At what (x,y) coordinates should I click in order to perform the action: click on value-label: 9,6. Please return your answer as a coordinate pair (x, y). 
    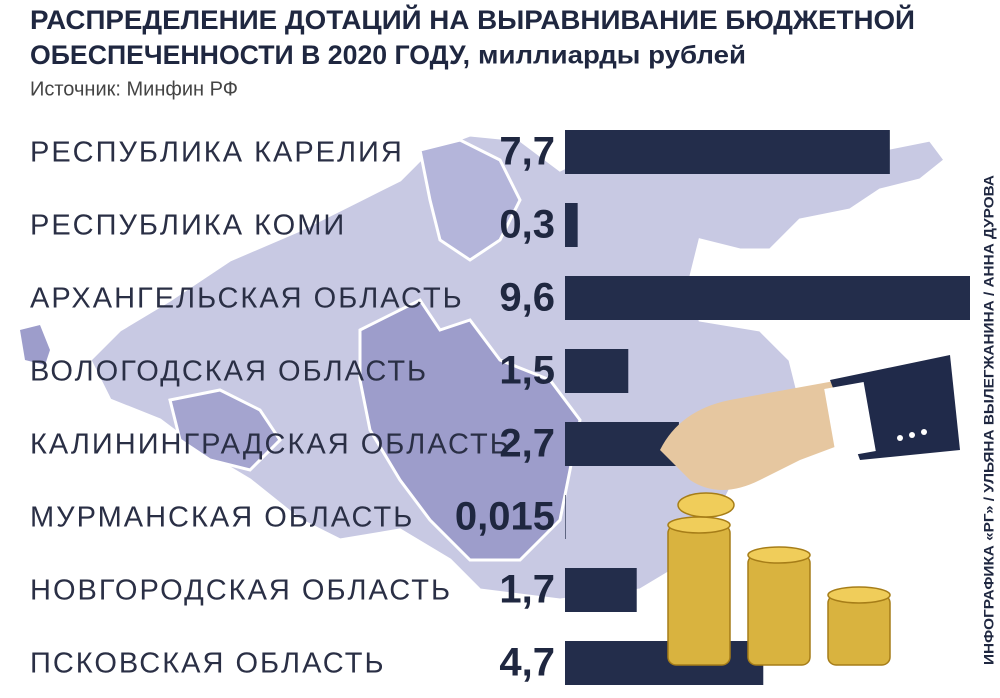
    Looking at the image, I should click on (527, 298).